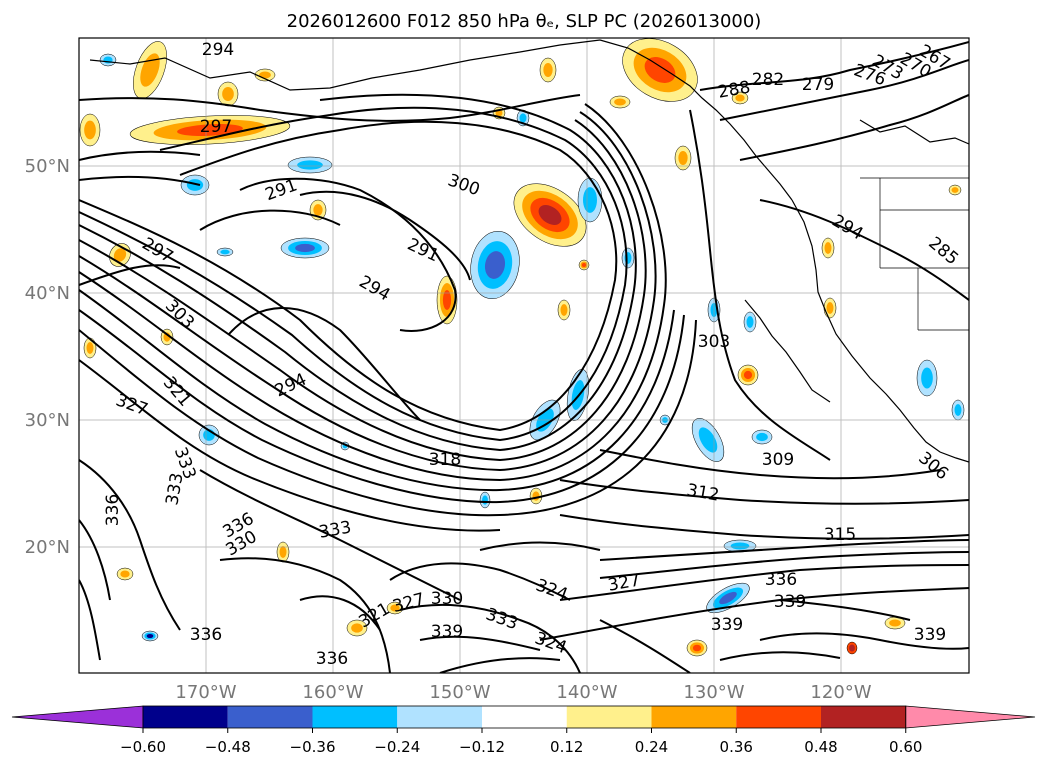 This screenshot has width=1047, height=767. I want to click on colorbar-low-extend, so click(77, 717).